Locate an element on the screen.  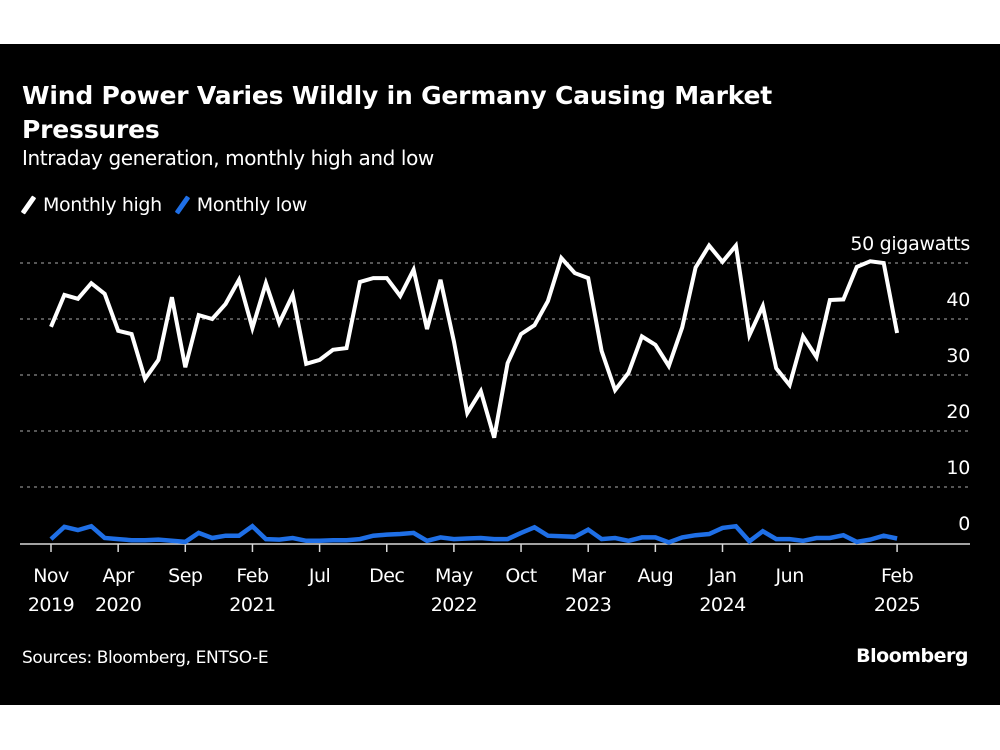
x-tick-label-year: 2024 is located at coordinates (722, 605).